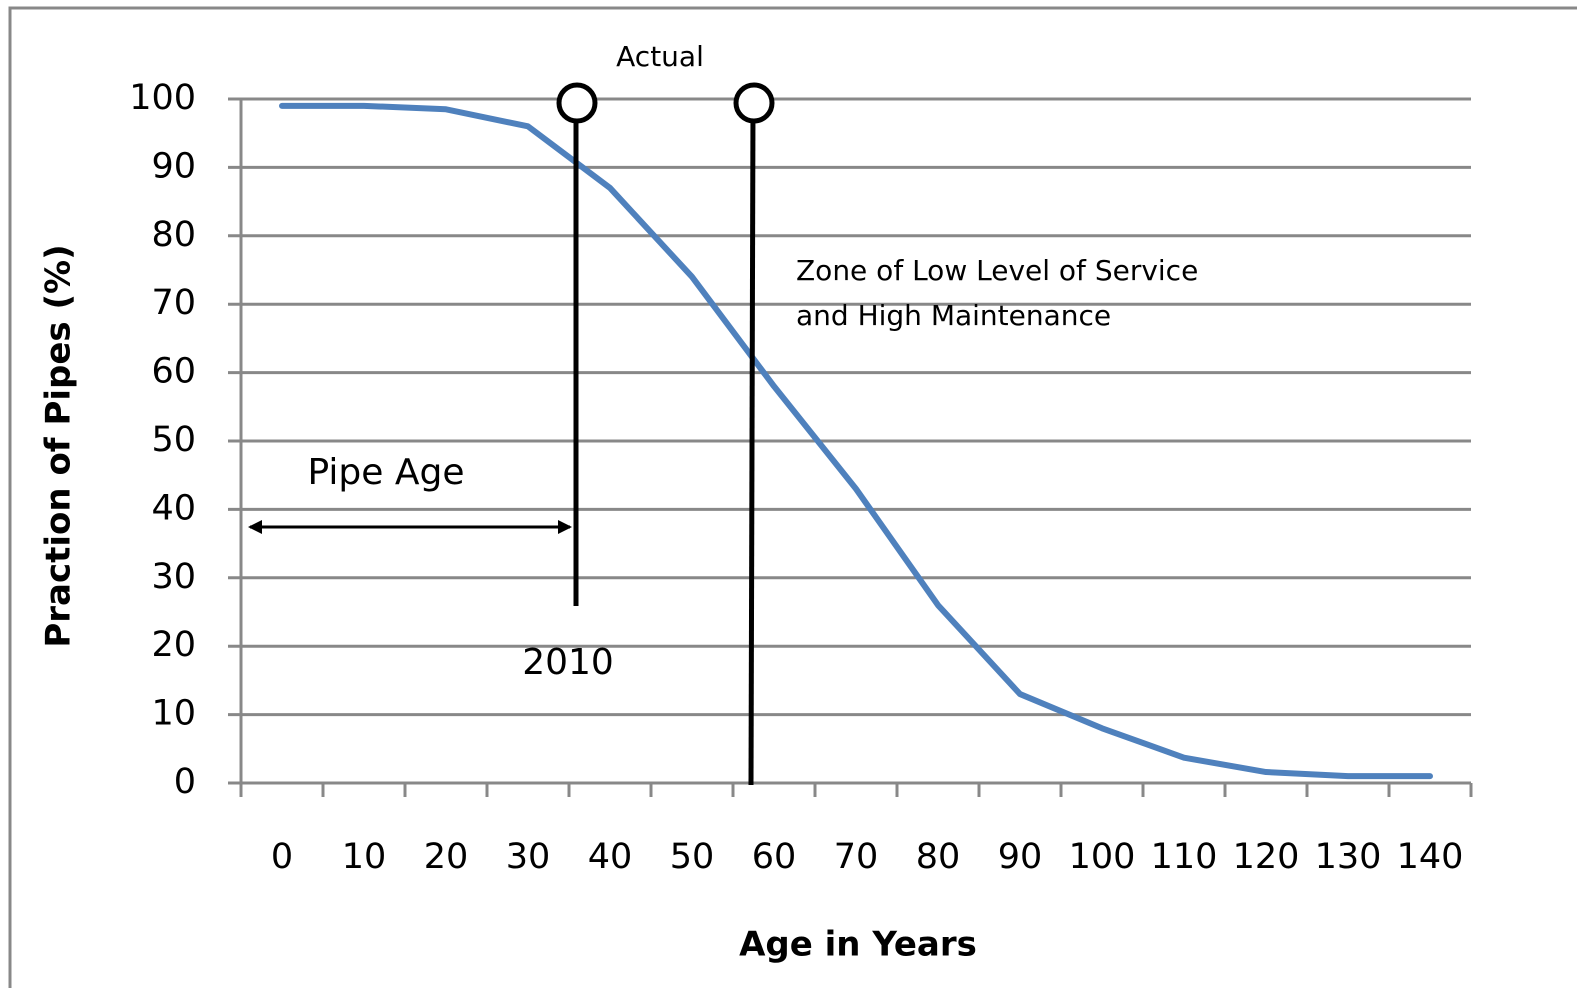  Describe the element at coordinates (59, 445) in the screenshot. I see `y-axis-title: Praction of Pipes (%)` at that location.